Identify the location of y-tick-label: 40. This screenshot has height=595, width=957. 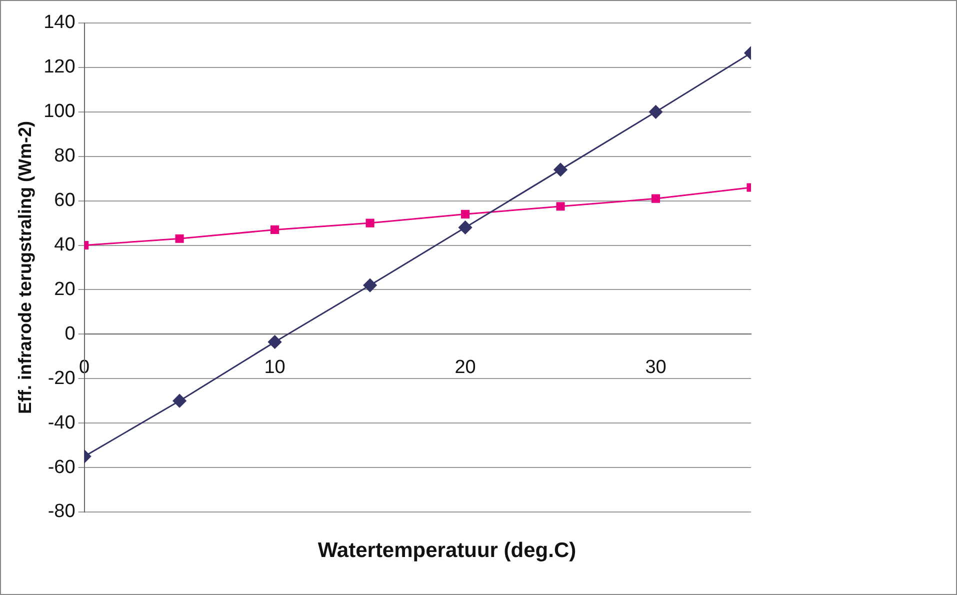
(65, 245).